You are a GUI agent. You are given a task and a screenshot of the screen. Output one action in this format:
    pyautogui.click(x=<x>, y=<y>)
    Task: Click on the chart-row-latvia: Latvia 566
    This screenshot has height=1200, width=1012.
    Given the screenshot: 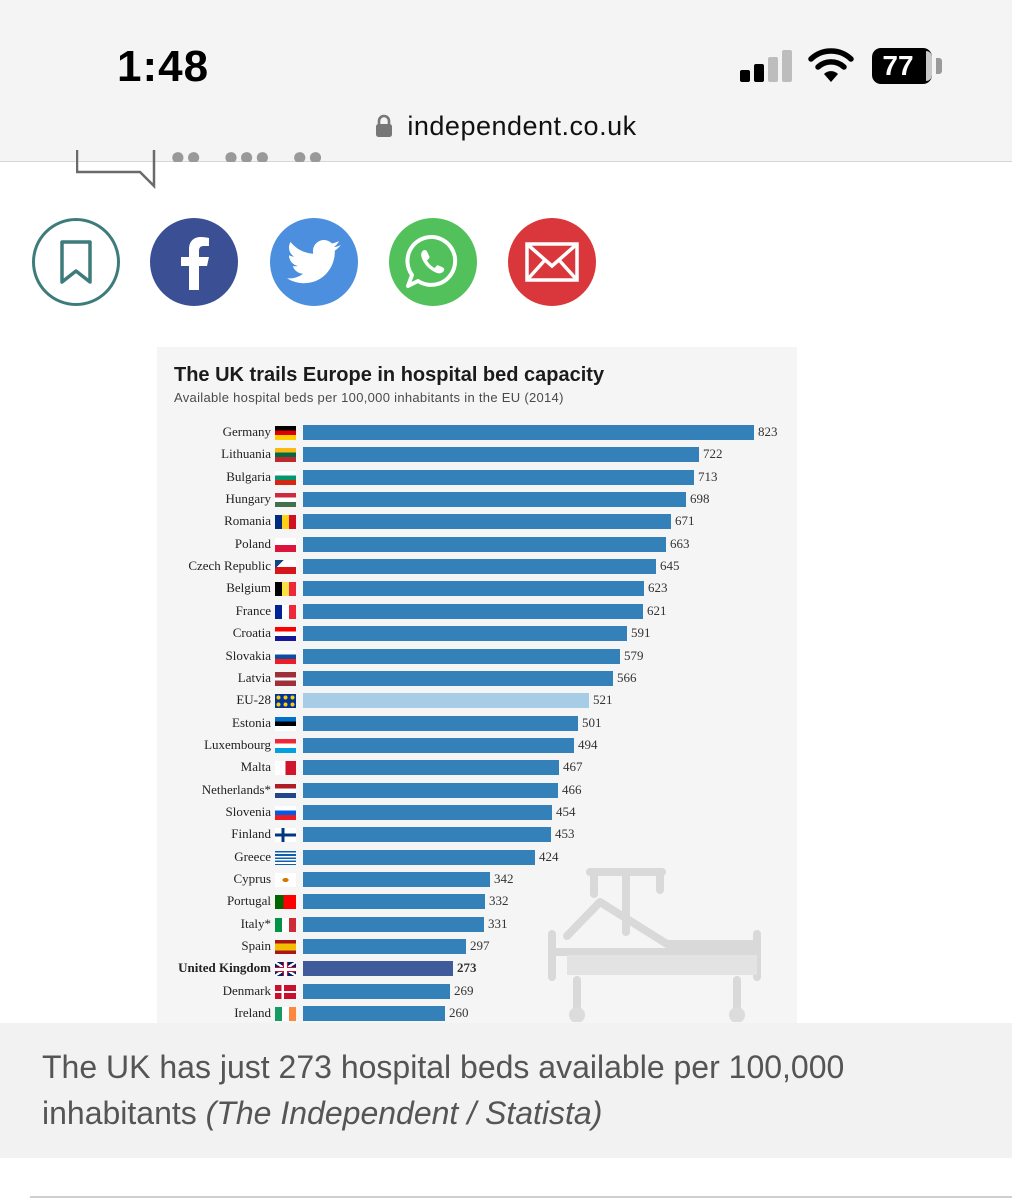 What is the action you would take?
    pyautogui.click(x=477, y=679)
    